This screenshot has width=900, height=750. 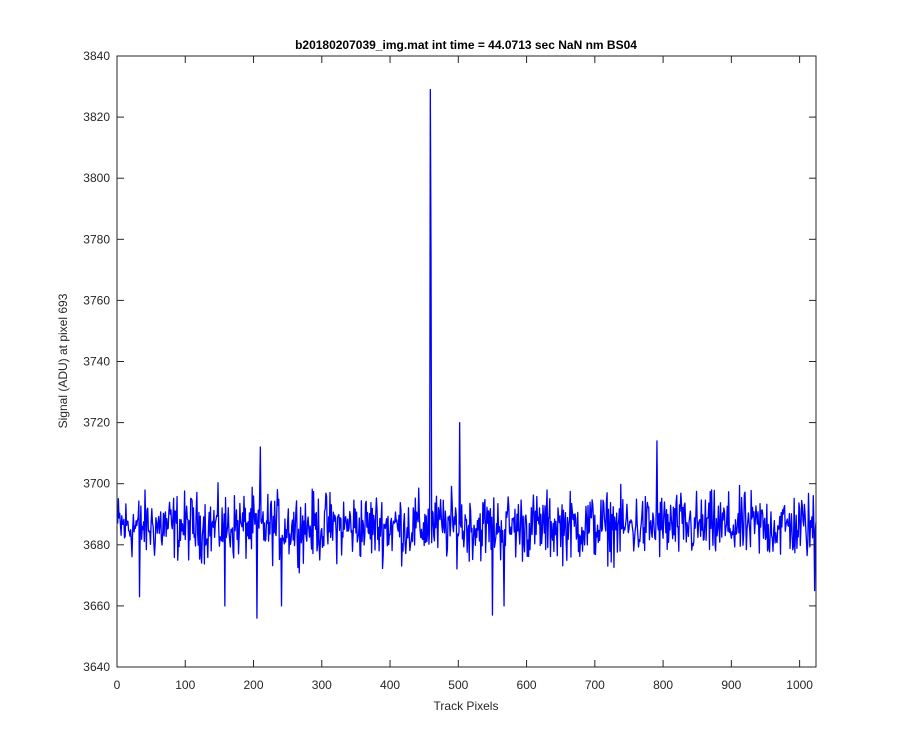 What do you see at coordinates (799, 685) in the screenshot?
I see `x-tick-label: 1000` at bounding box center [799, 685].